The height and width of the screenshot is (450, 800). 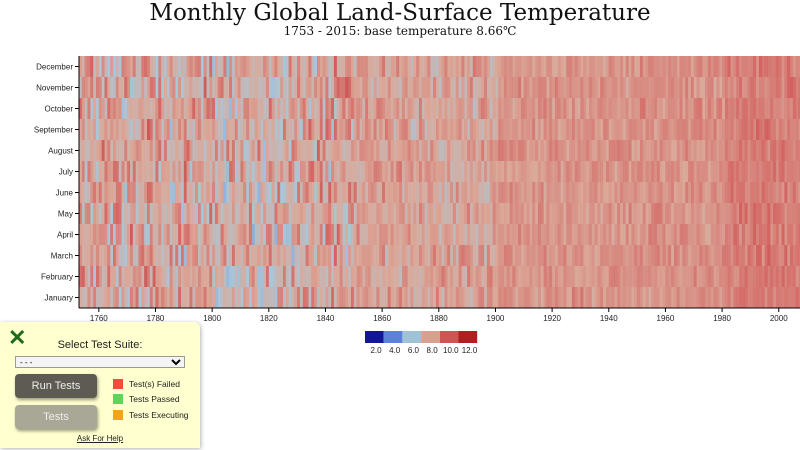 I want to click on close-icon: ✕, so click(x=17, y=337).